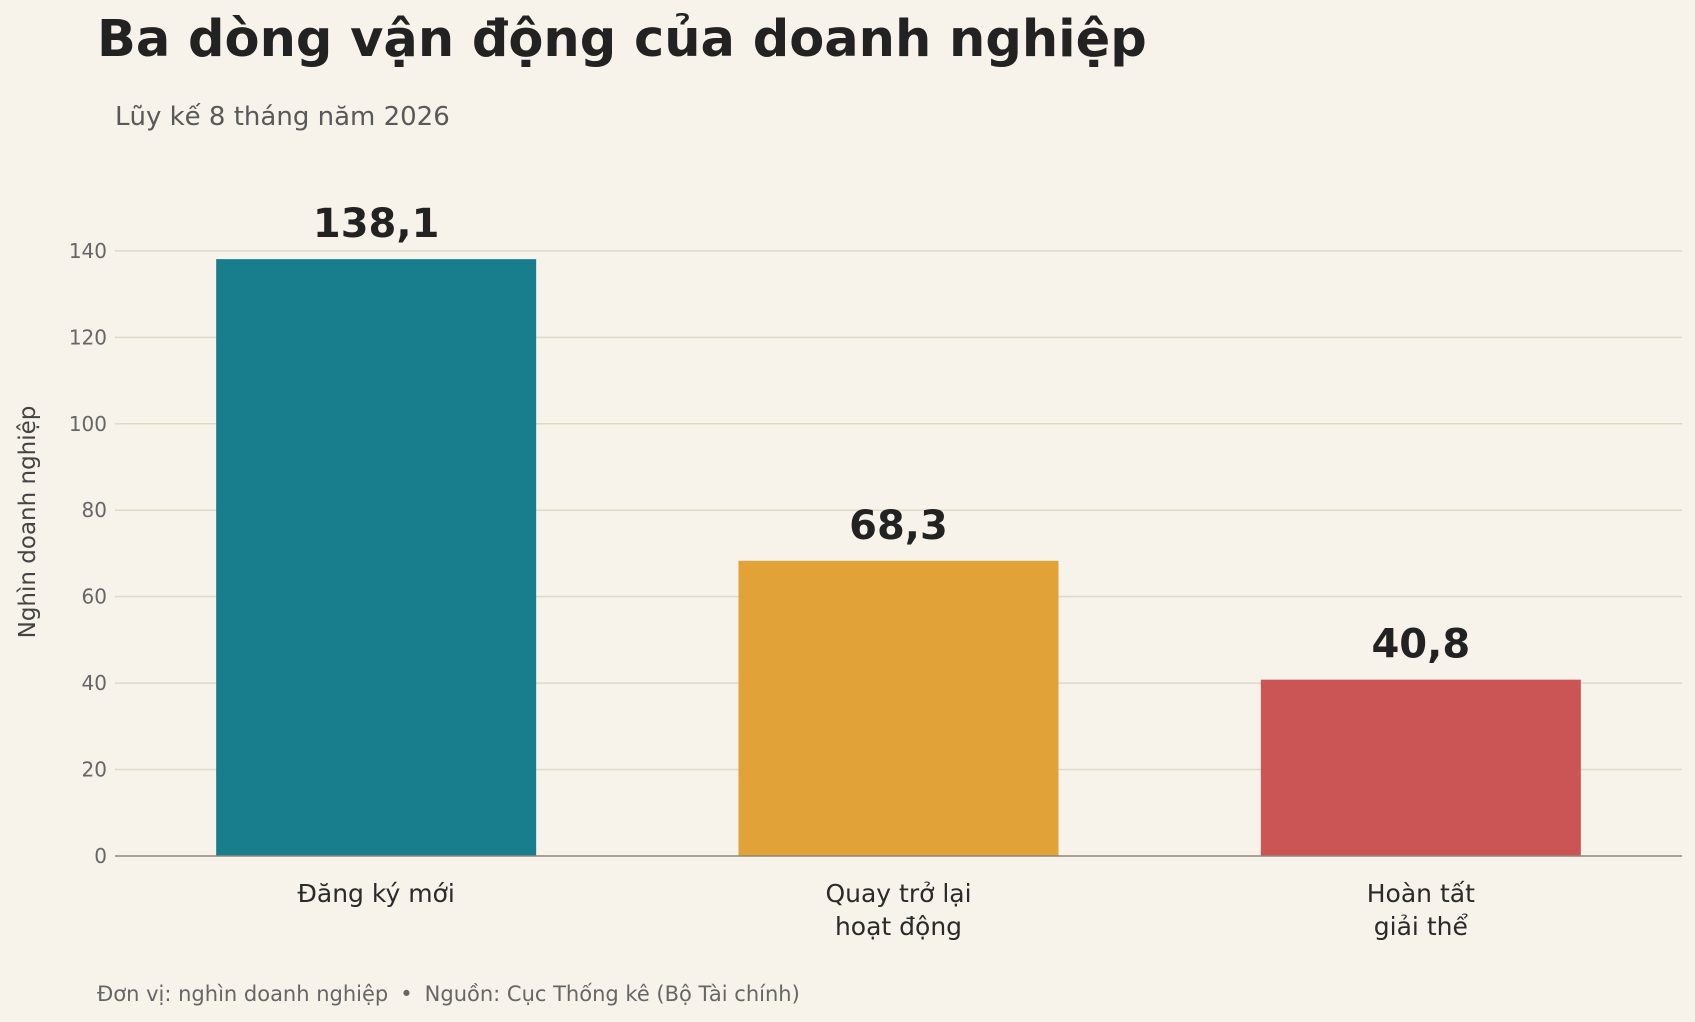 Image resolution: width=1695 pixels, height=1022 pixels. What do you see at coordinates (88, 337) in the screenshot?
I see `y-tick-label: 120` at bounding box center [88, 337].